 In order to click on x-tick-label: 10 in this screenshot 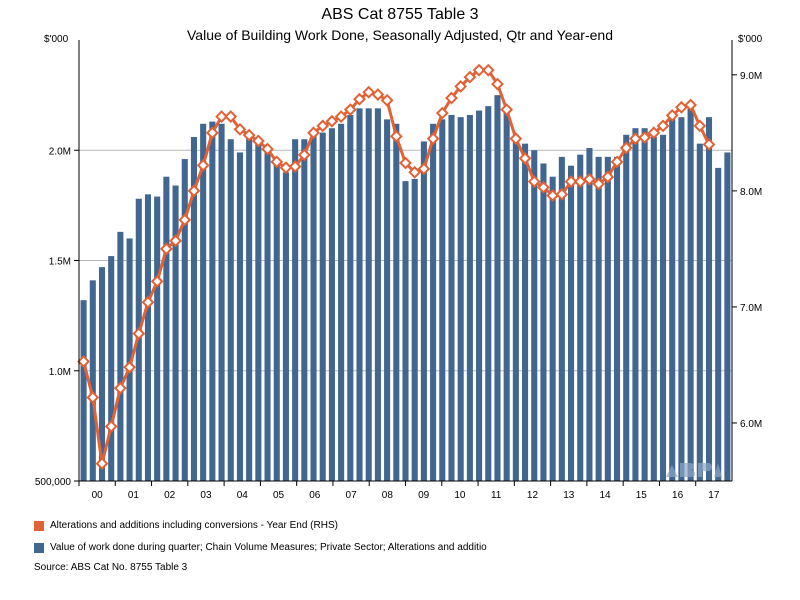, I will do `click(460, 495)`.